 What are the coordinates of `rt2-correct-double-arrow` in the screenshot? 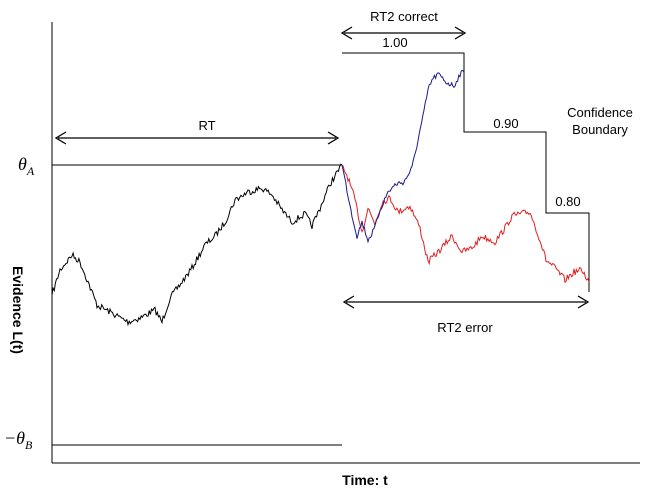 It's located at (403, 33).